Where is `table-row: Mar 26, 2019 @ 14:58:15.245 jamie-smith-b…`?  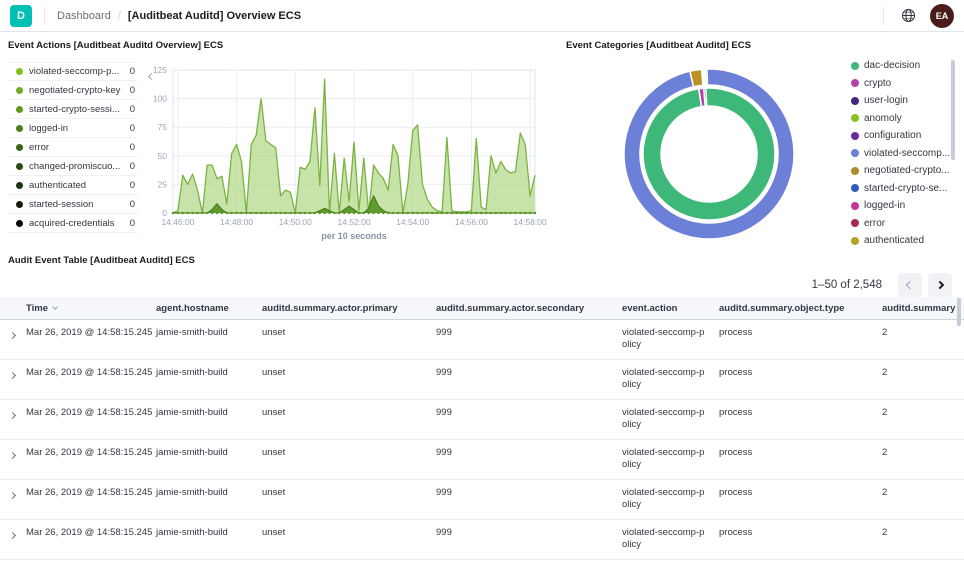
table-row: Mar 26, 2019 @ 14:58:15.245 jamie-smith-b… is located at coordinates (482, 500).